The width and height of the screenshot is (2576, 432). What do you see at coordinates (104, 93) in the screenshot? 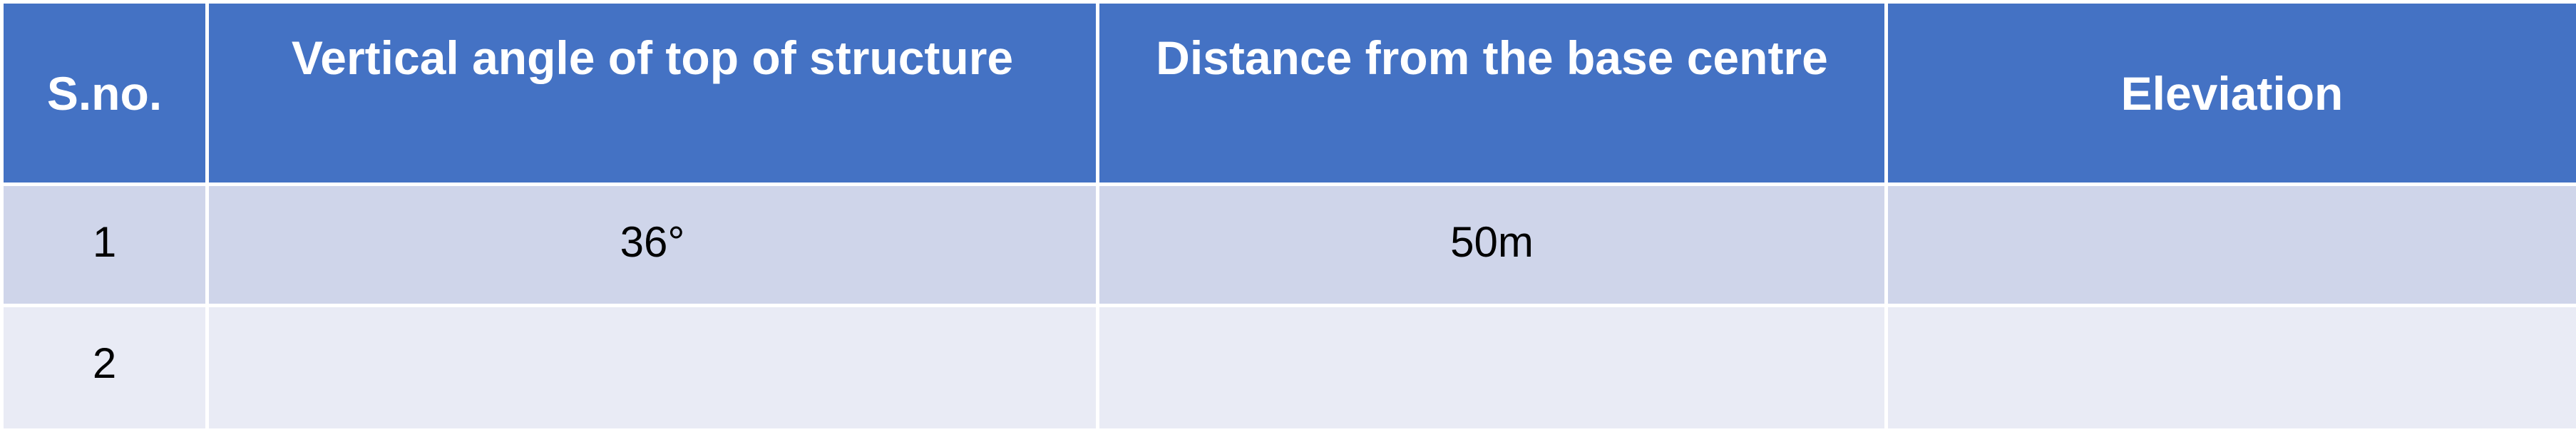
I see `header-sno: S.no.` at bounding box center [104, 93].